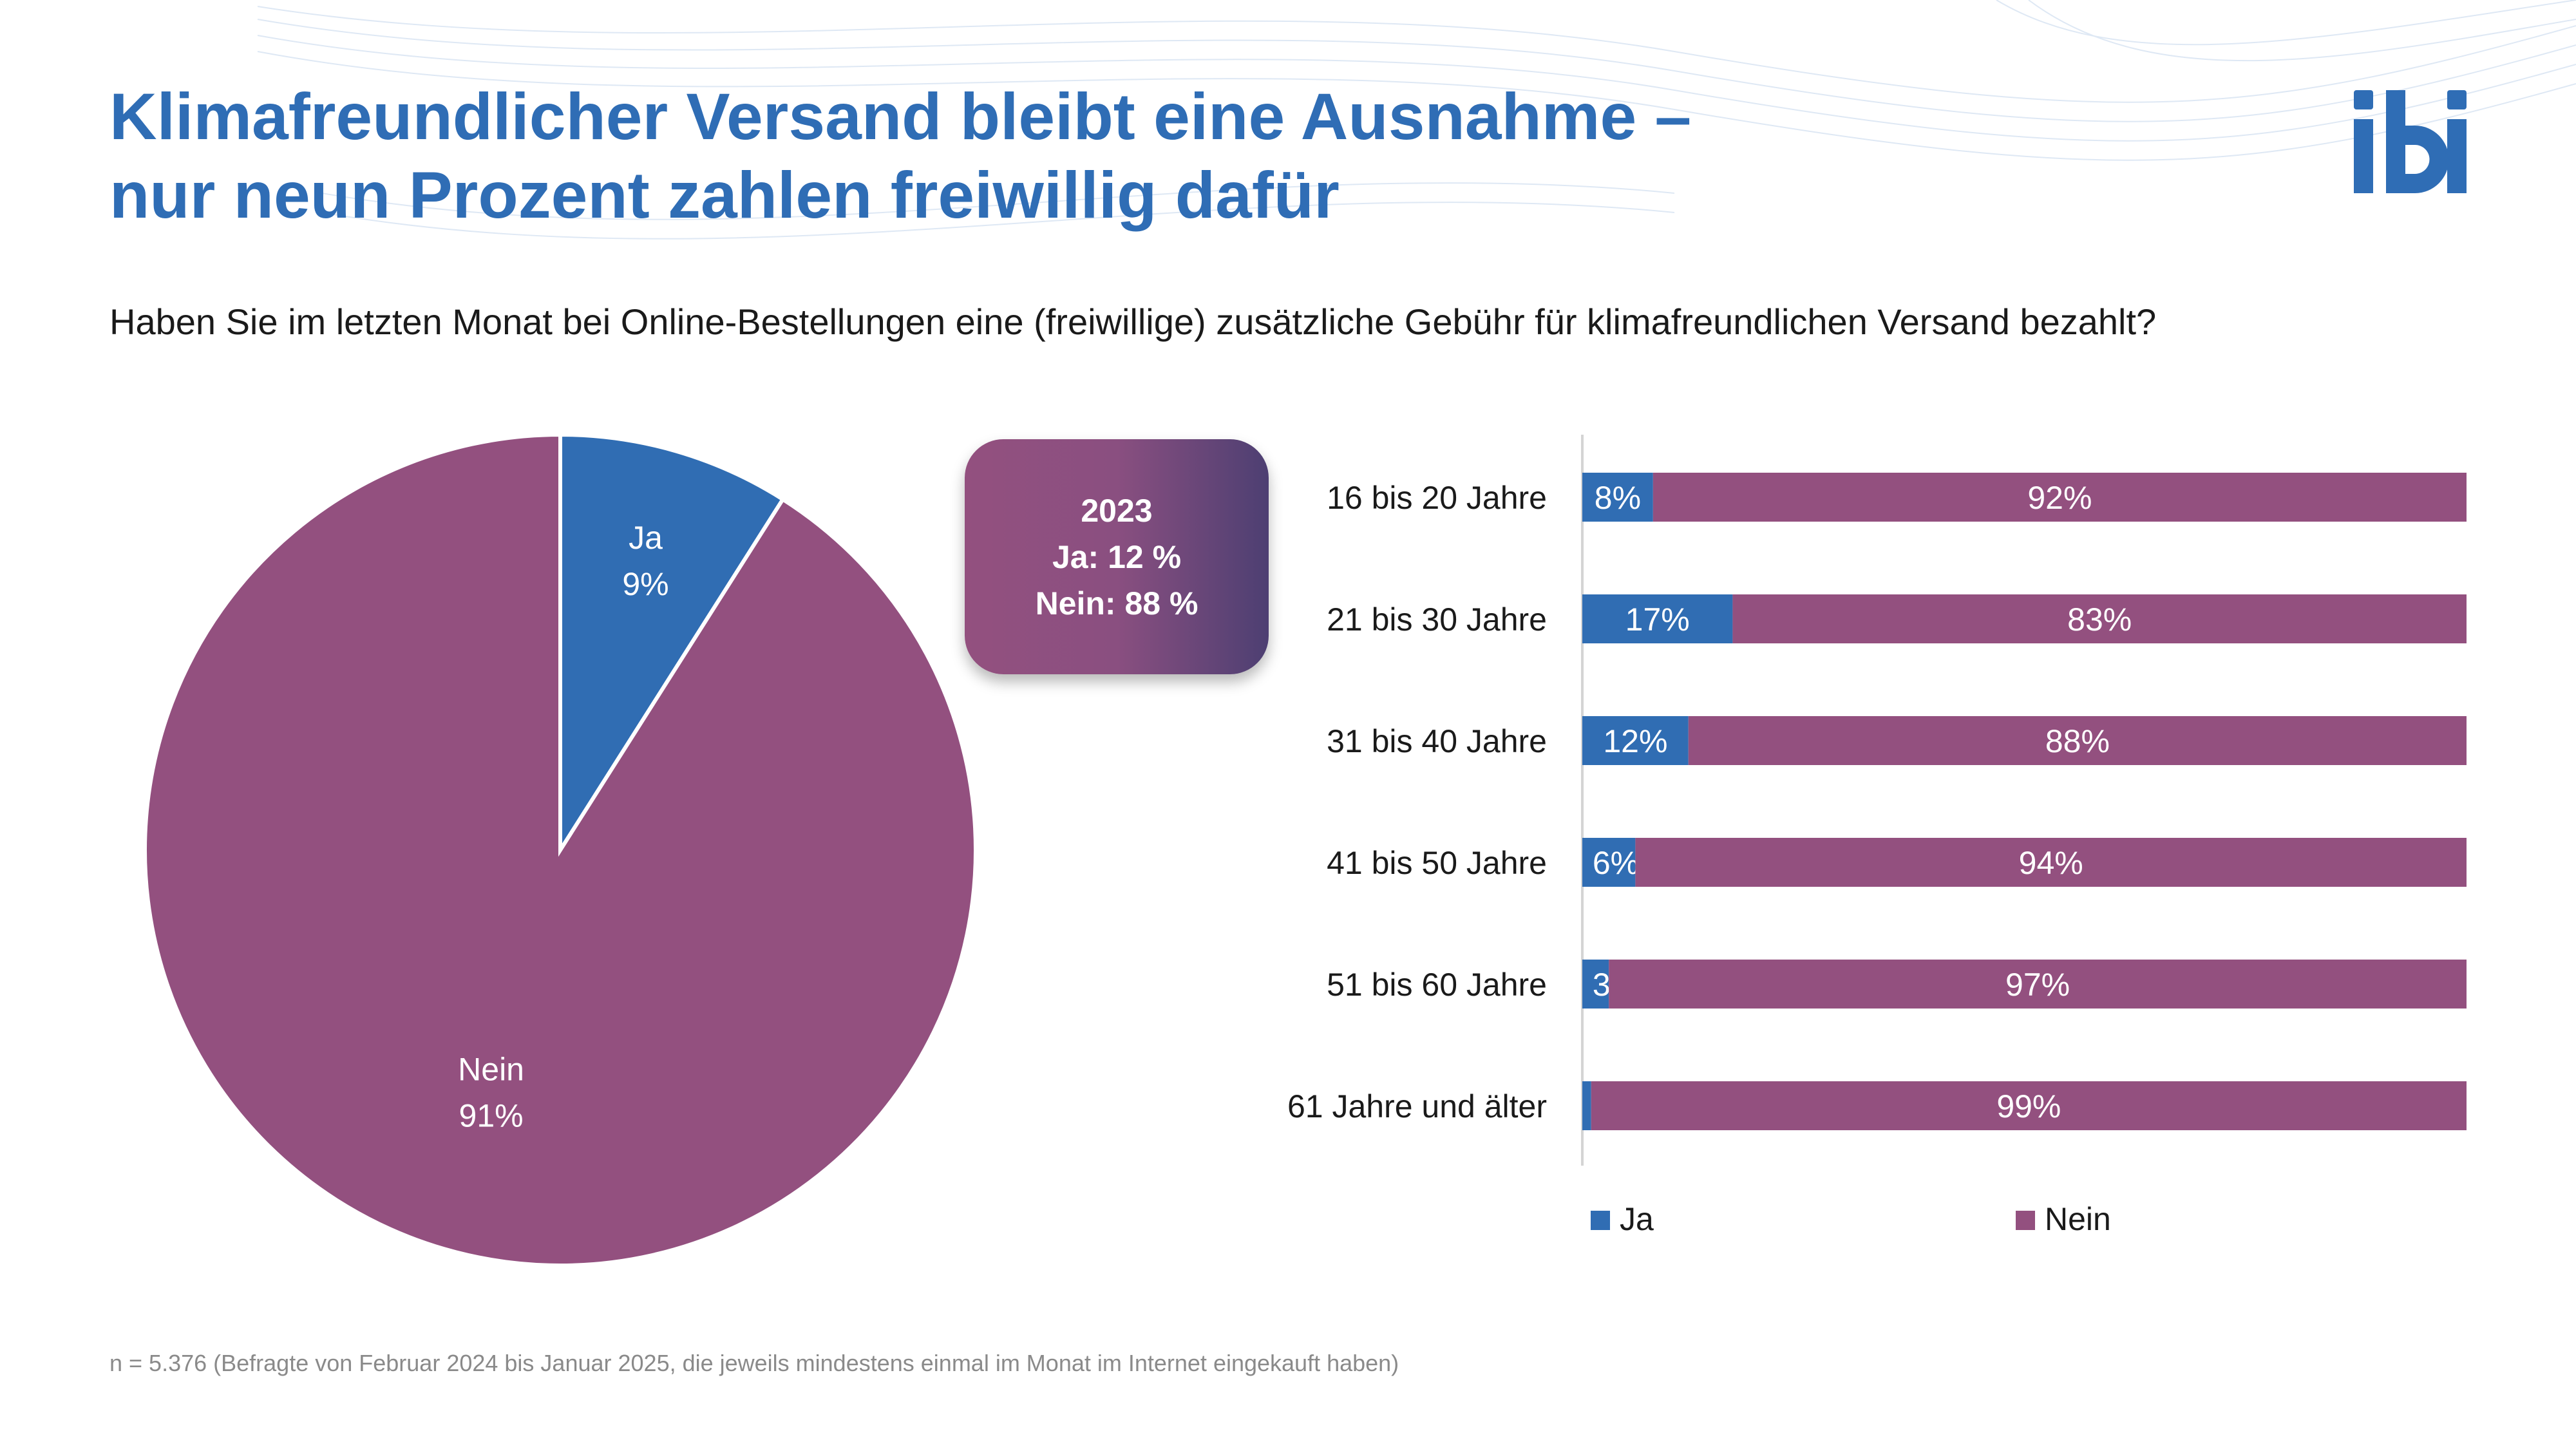  Describe the element at coordinates (1417, 1106) in the screenshot. I see `category-label: 61 Jahre und älter` at that location.